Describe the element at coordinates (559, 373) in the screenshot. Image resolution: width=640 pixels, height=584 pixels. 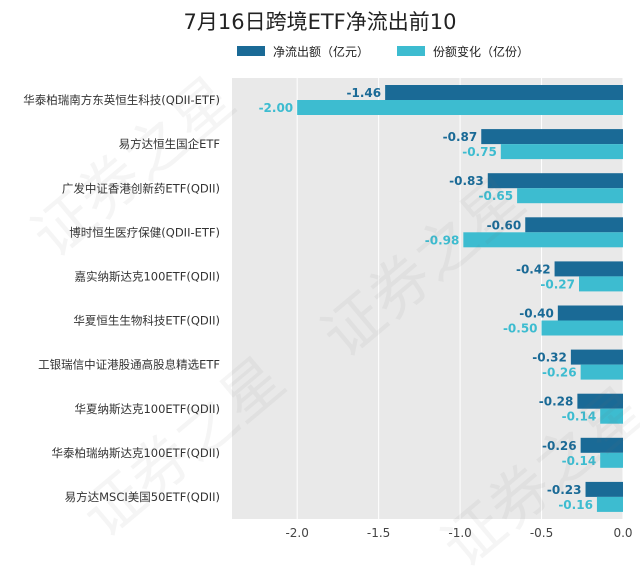
I see `data-label-share-change: -0.26` at that location.